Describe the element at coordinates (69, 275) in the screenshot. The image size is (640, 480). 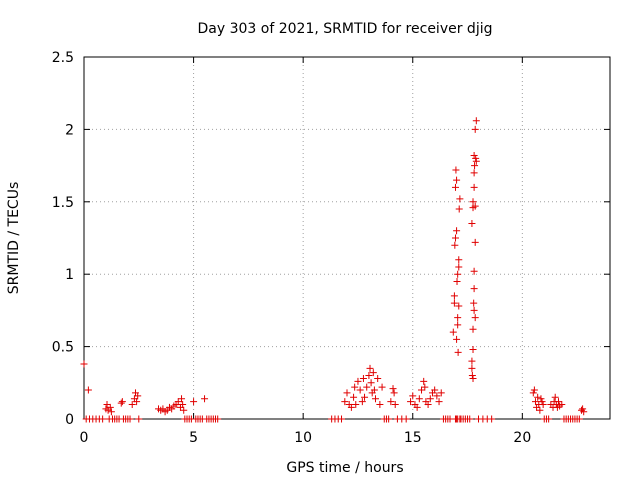
I see `y-tick-label: 1` at that location.